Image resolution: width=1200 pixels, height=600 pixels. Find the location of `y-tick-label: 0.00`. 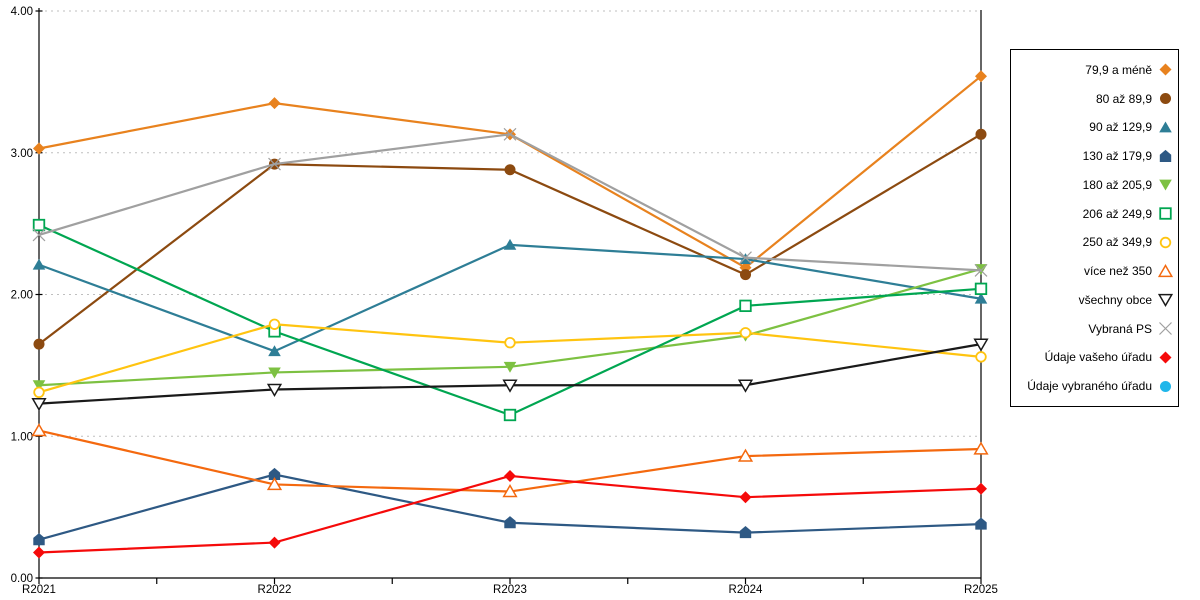

y-tick-label: 0.00 is located at coordinates (22, 579).